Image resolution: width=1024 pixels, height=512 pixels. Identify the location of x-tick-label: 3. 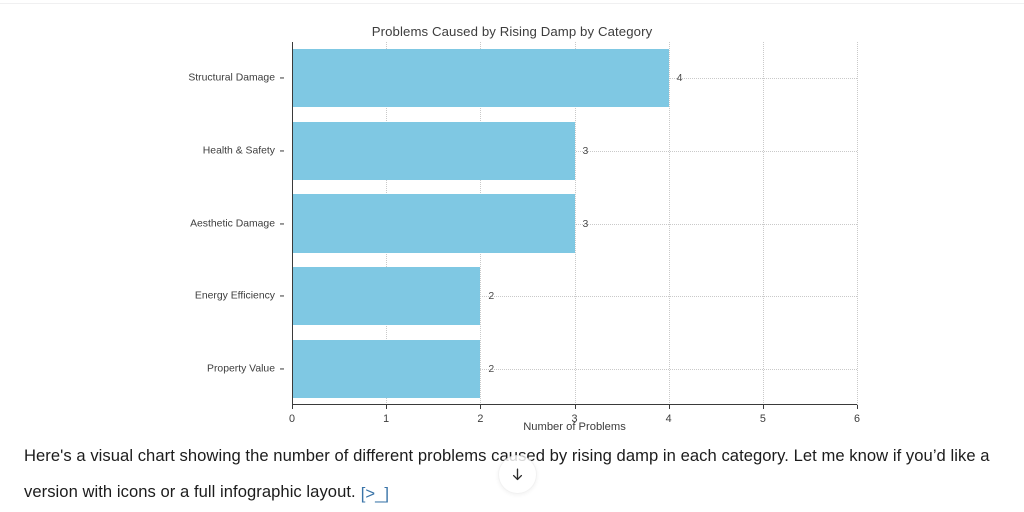
(574, 419).